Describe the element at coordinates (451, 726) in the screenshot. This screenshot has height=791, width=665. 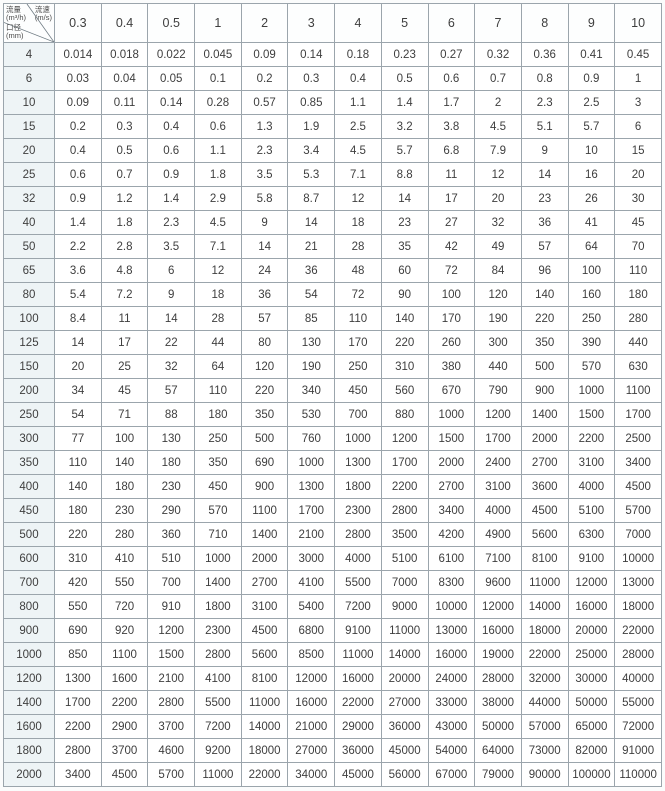
I see `flow-value-cell: 43000` at that location.